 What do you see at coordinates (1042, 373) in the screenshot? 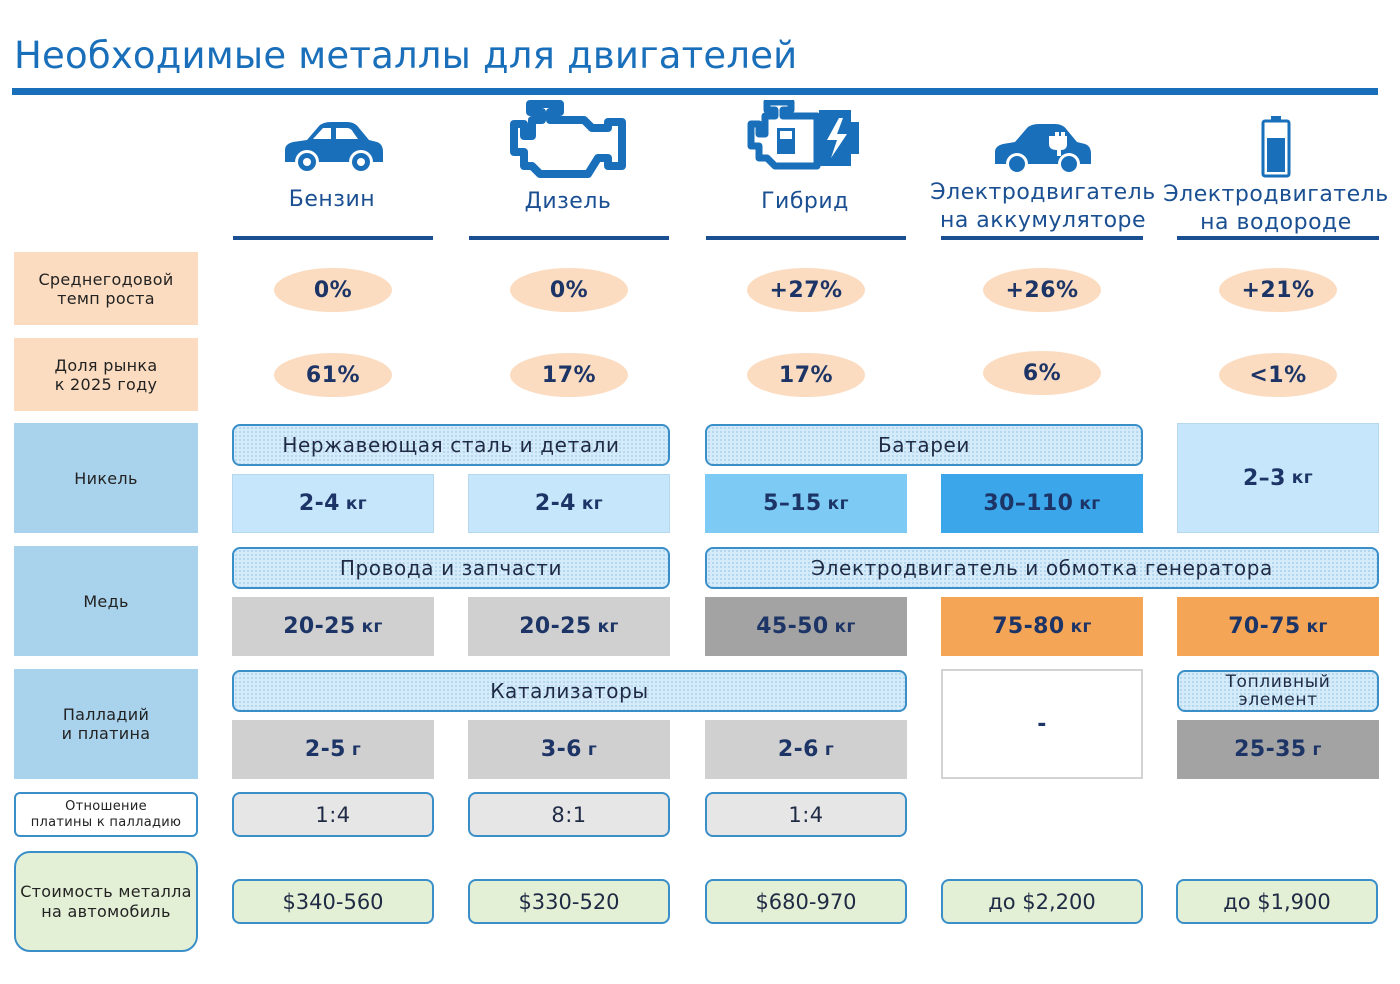
I see `market-share-value: 6%` at bounding box center [1042, 373].